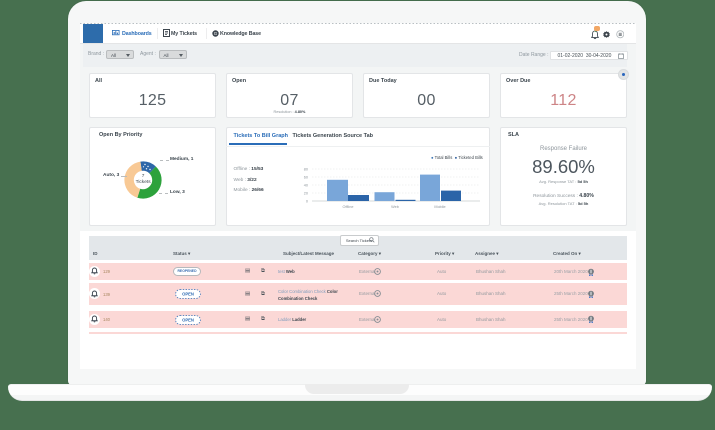 The image size is (715, 430). Describe the element at coordinates (306, 177) in the screenshot. I see `svg-text: 60` at that location.